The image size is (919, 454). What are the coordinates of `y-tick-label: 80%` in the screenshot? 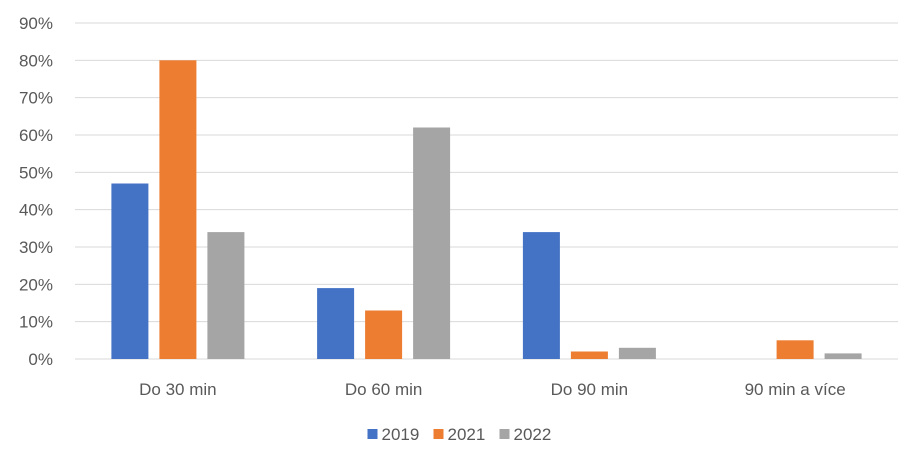 It's located at (36, 60).